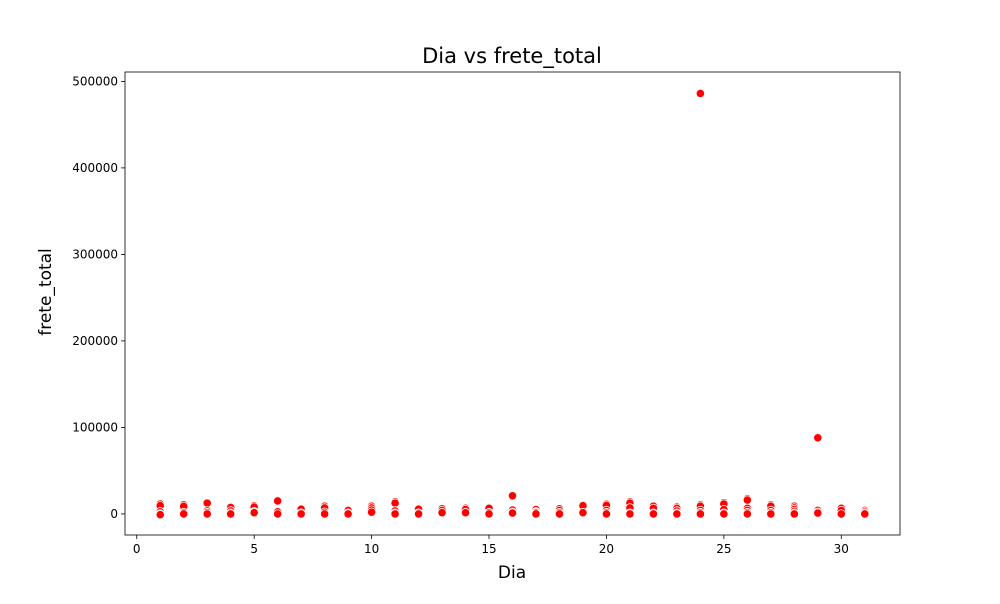 This screenshot has height=604, width=1000. I want to click on x-tick-label: 5, so click(254, 549).